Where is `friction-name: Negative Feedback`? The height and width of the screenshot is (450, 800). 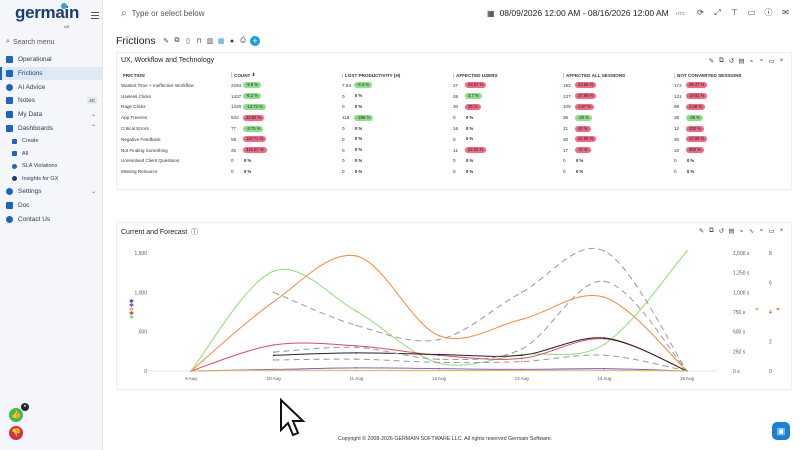 friction-name: Negative Feedback is located at coordinates (141, 139).